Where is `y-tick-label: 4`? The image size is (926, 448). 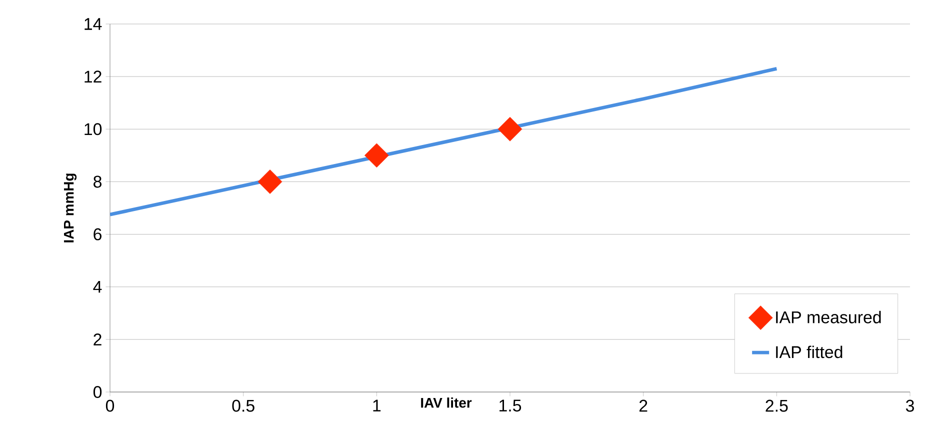
y-tick-label: 4 is located at coordinates (97, 287).